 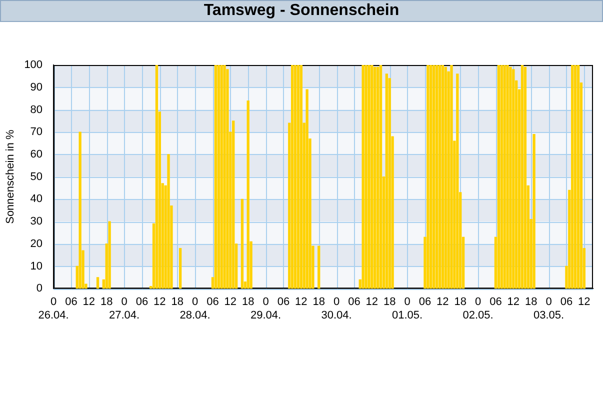 I want to click on y-tick-label: 30, so click(x=36, y=222).